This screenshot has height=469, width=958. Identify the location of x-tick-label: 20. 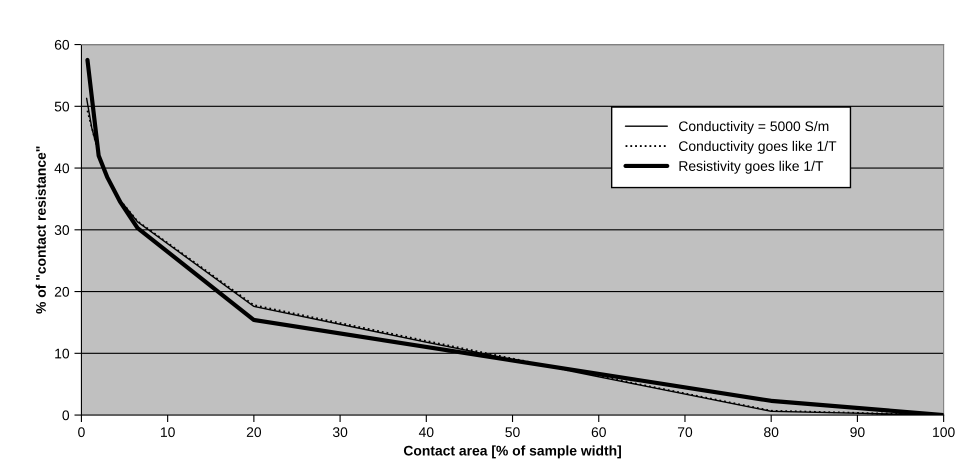
(254, 432).